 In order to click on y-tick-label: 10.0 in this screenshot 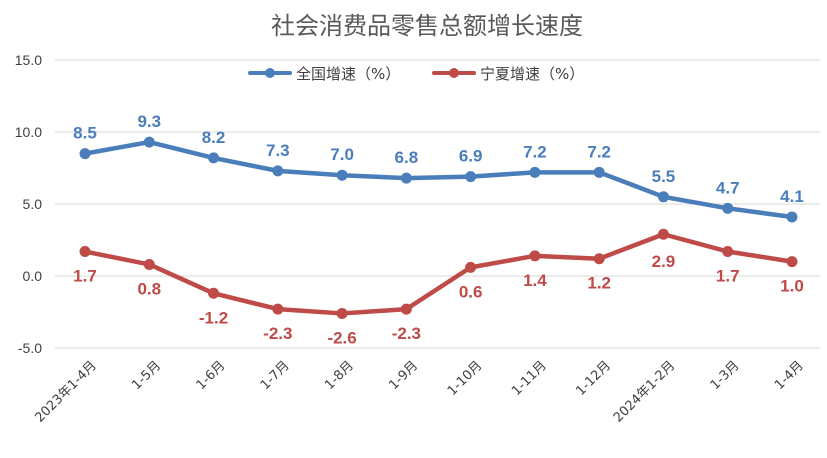, I will do `click(28, 132)`.